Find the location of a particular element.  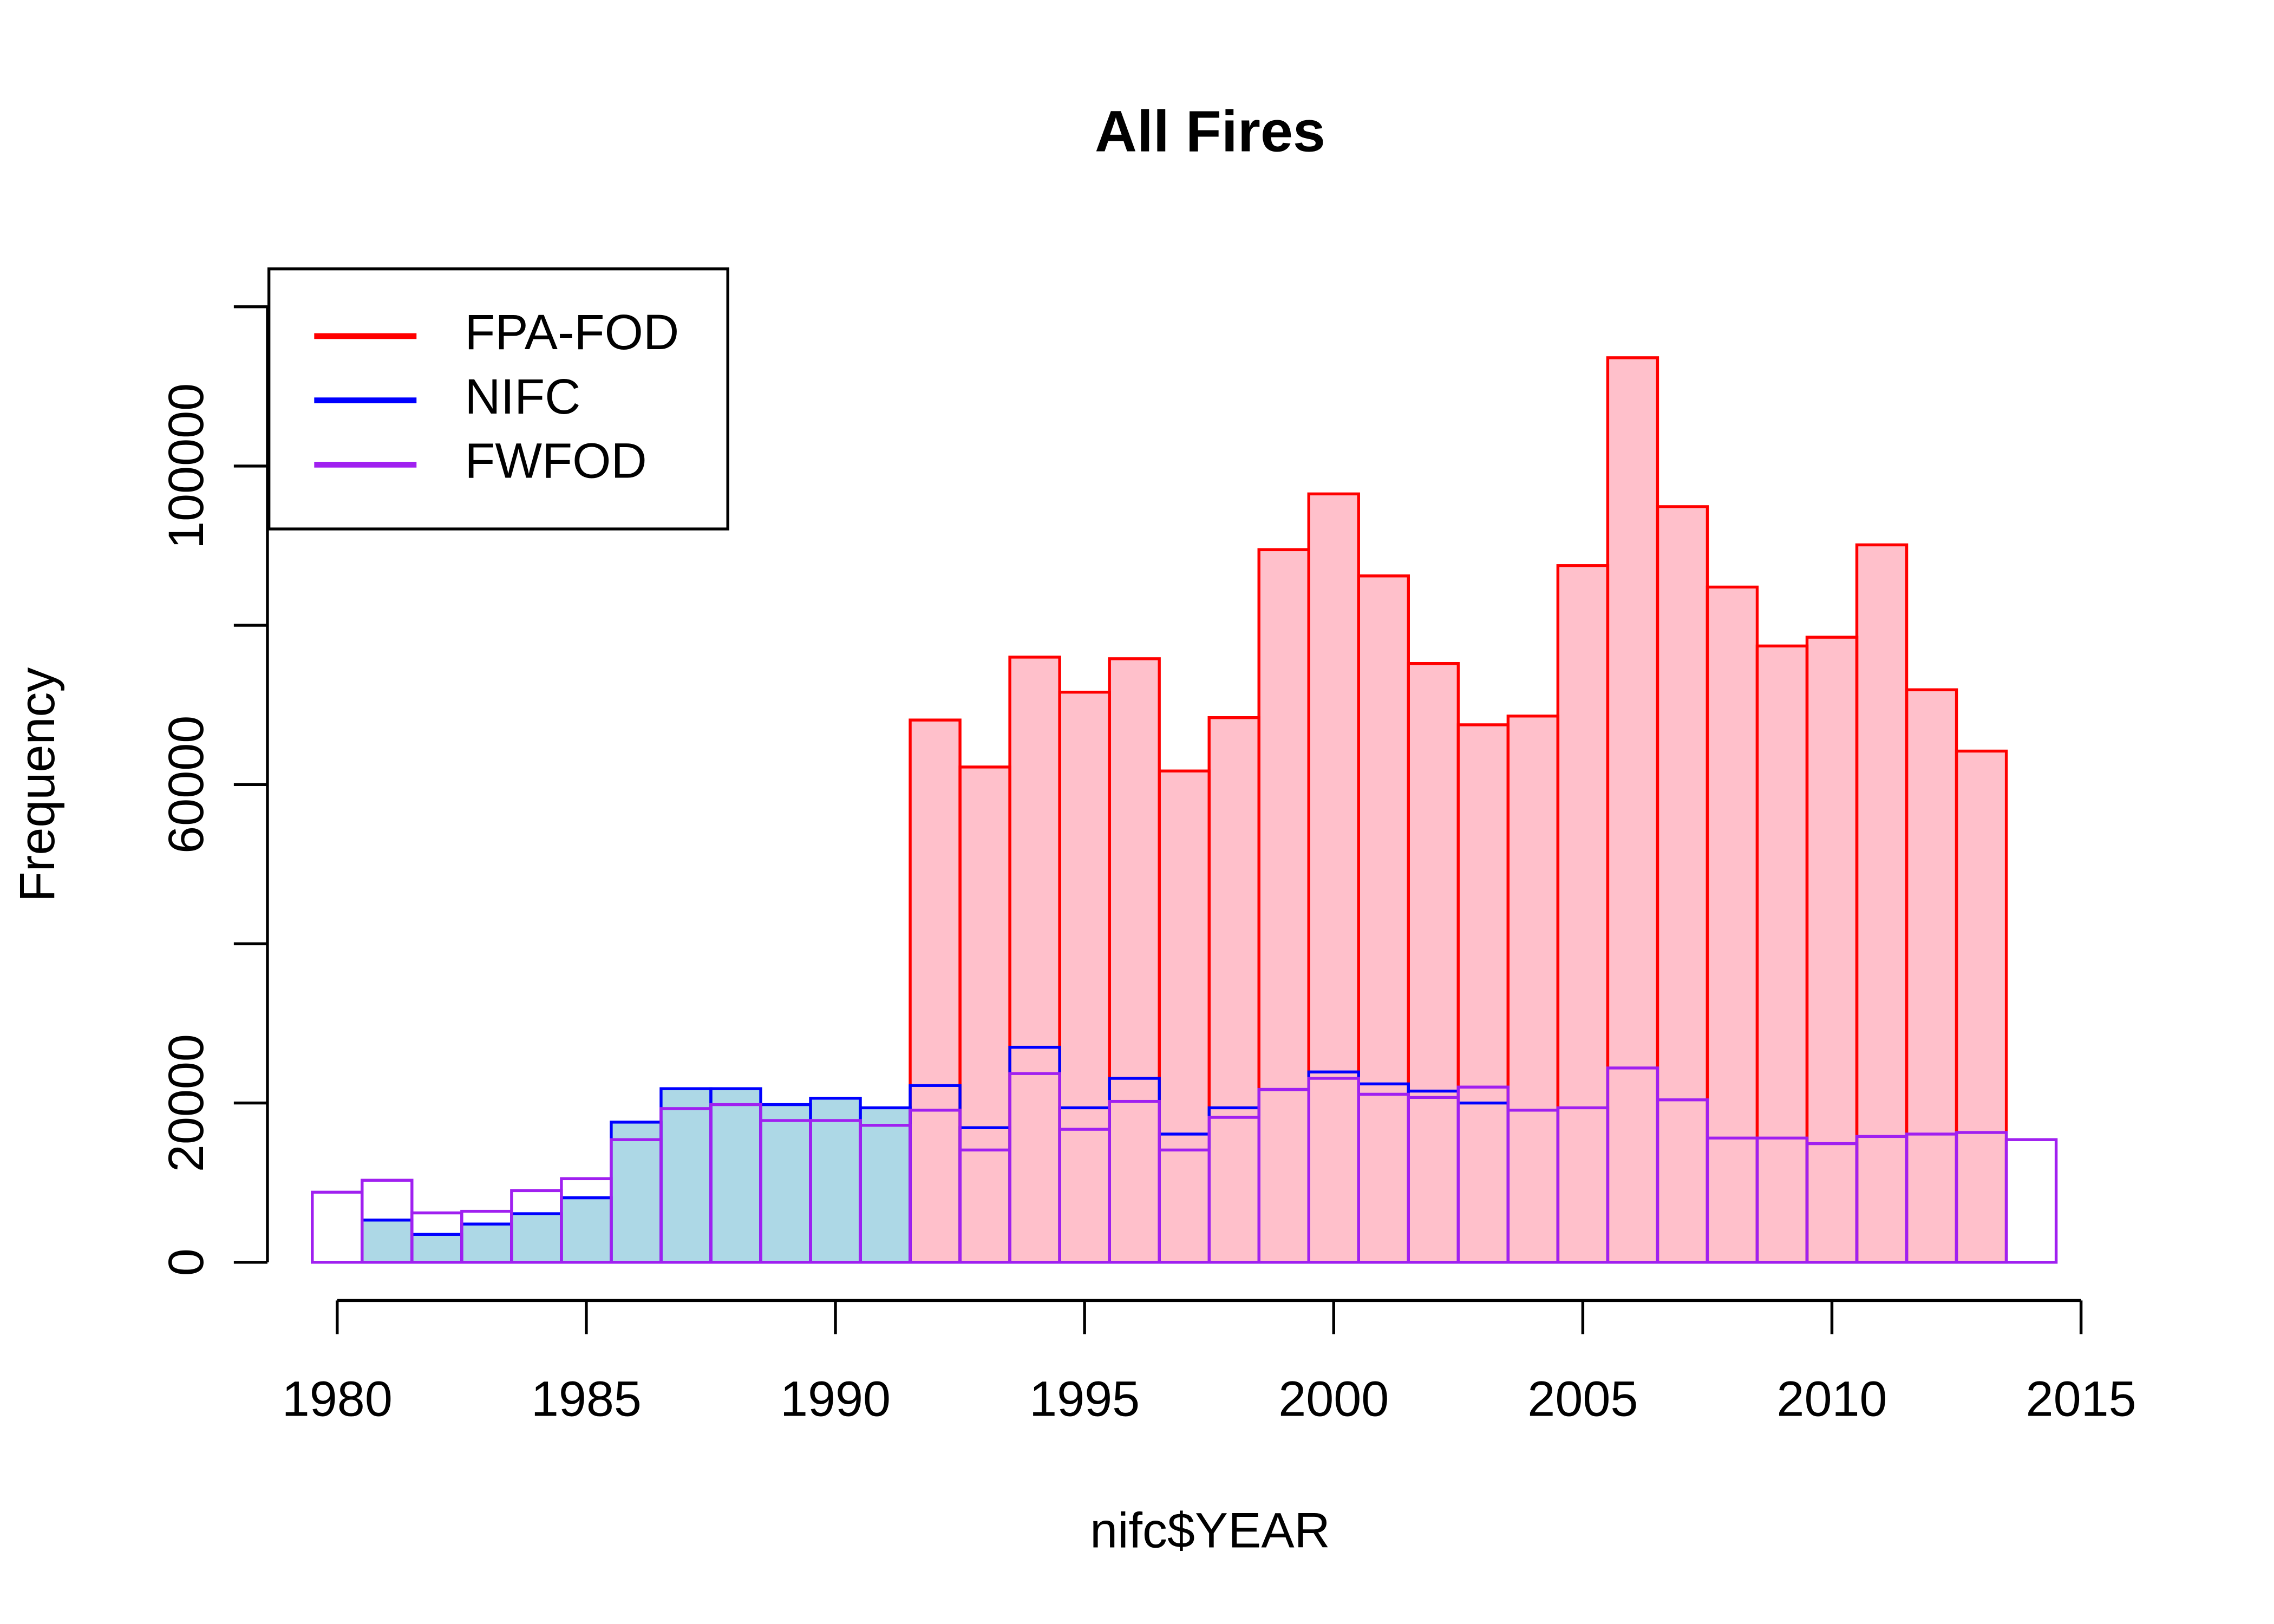

legend-label: FPA-FOD is located at coordinates (572, 332).